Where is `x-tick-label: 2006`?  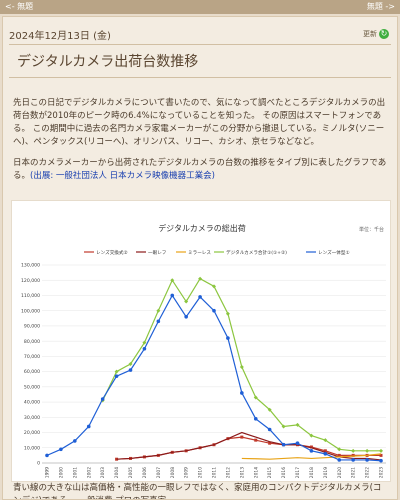
x-tick-label: 2006 is located at coordinates (145, 472).